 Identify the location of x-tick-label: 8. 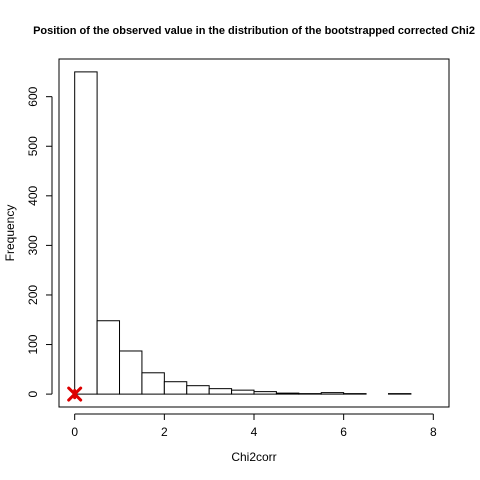
(433, 432).